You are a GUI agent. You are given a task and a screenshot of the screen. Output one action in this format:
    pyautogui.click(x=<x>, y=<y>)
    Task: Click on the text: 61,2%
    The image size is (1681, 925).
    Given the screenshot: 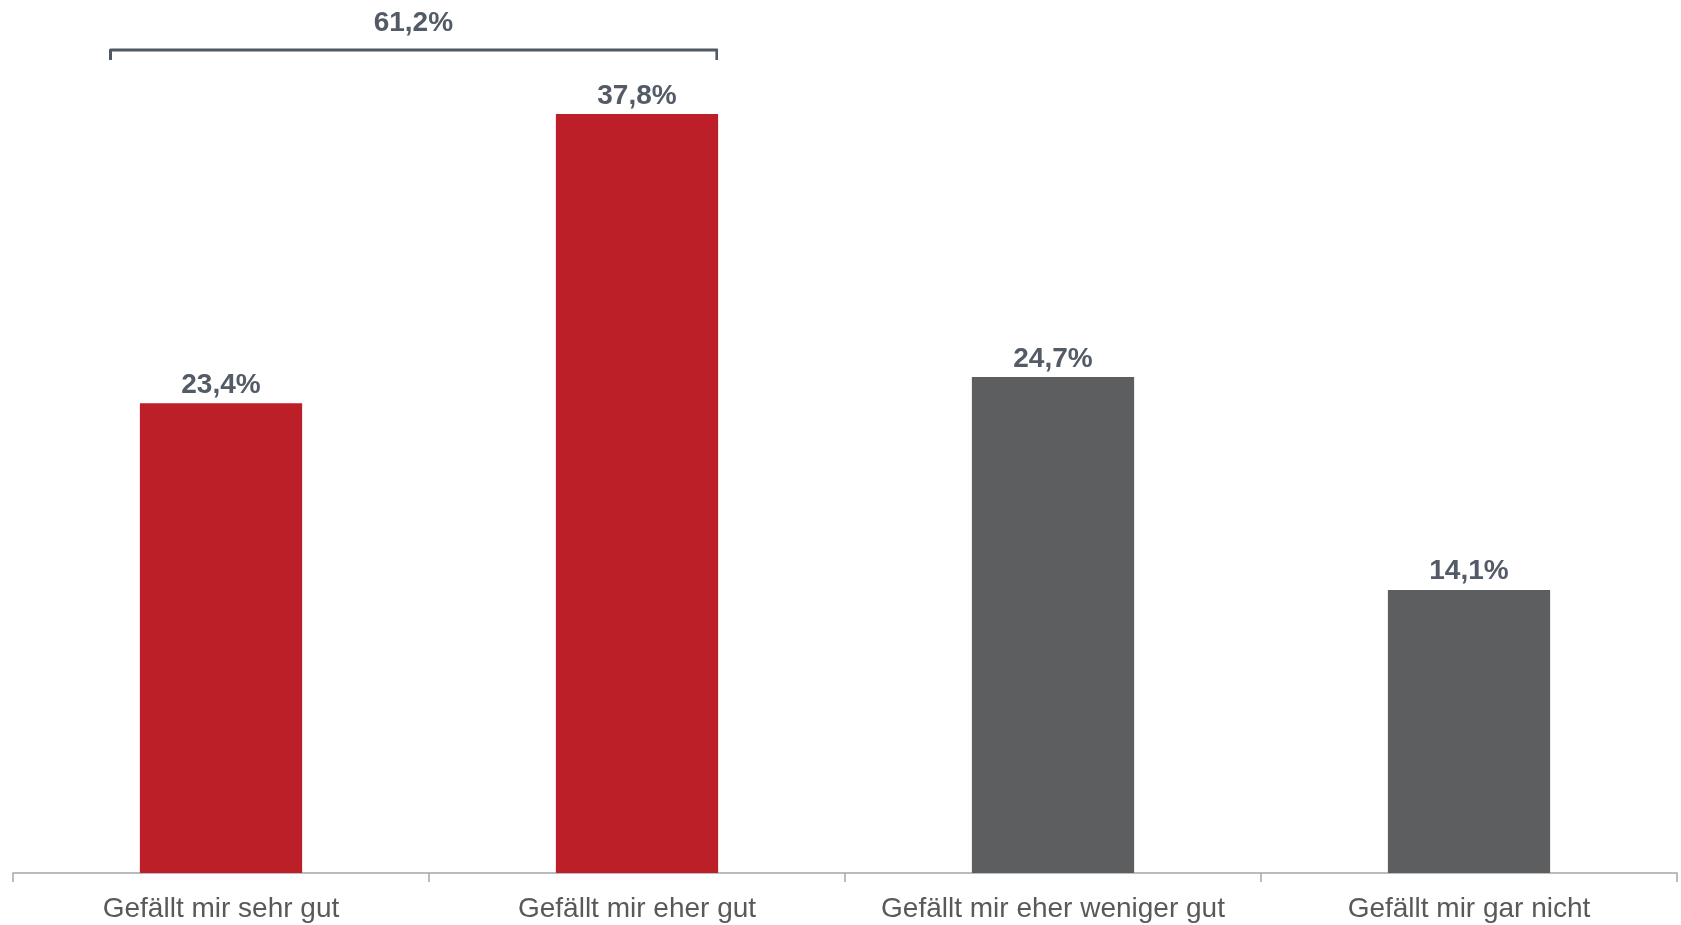 What is the action you would take?
    pyautogui.click(x=413, y=21)
    